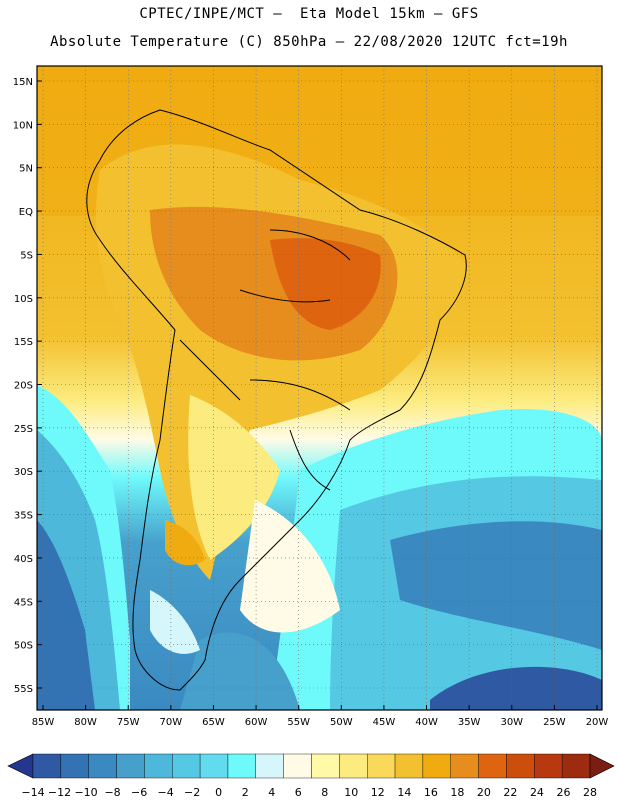 The image size is (618, 800). Describe the element at coordinates (384, 722) in the screenshot. I see `lon-tick-label: 45W` at that location.